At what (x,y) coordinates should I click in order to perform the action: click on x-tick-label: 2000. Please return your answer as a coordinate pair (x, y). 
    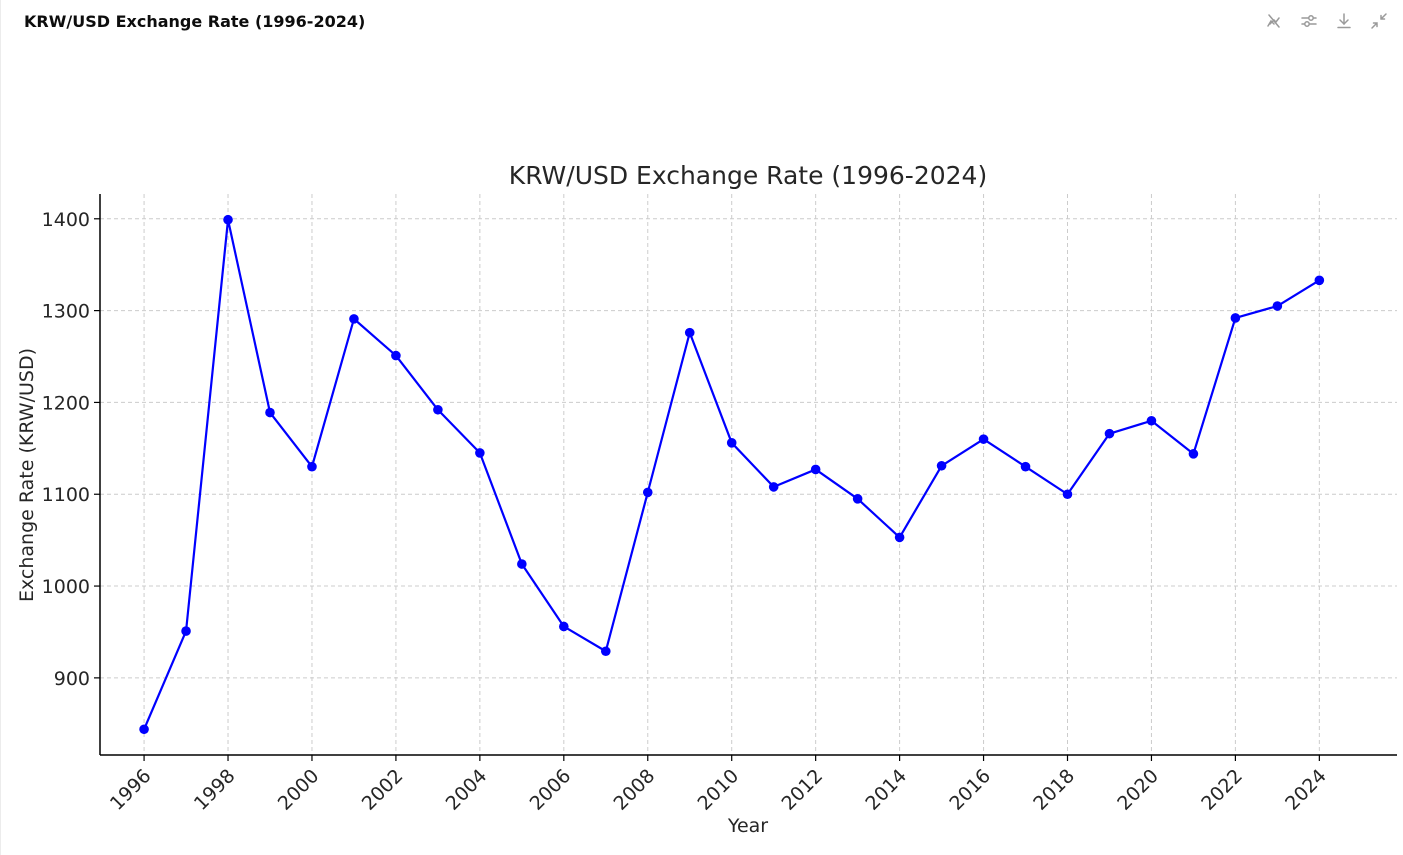
    Looking at the image, I should click on (299, 790).